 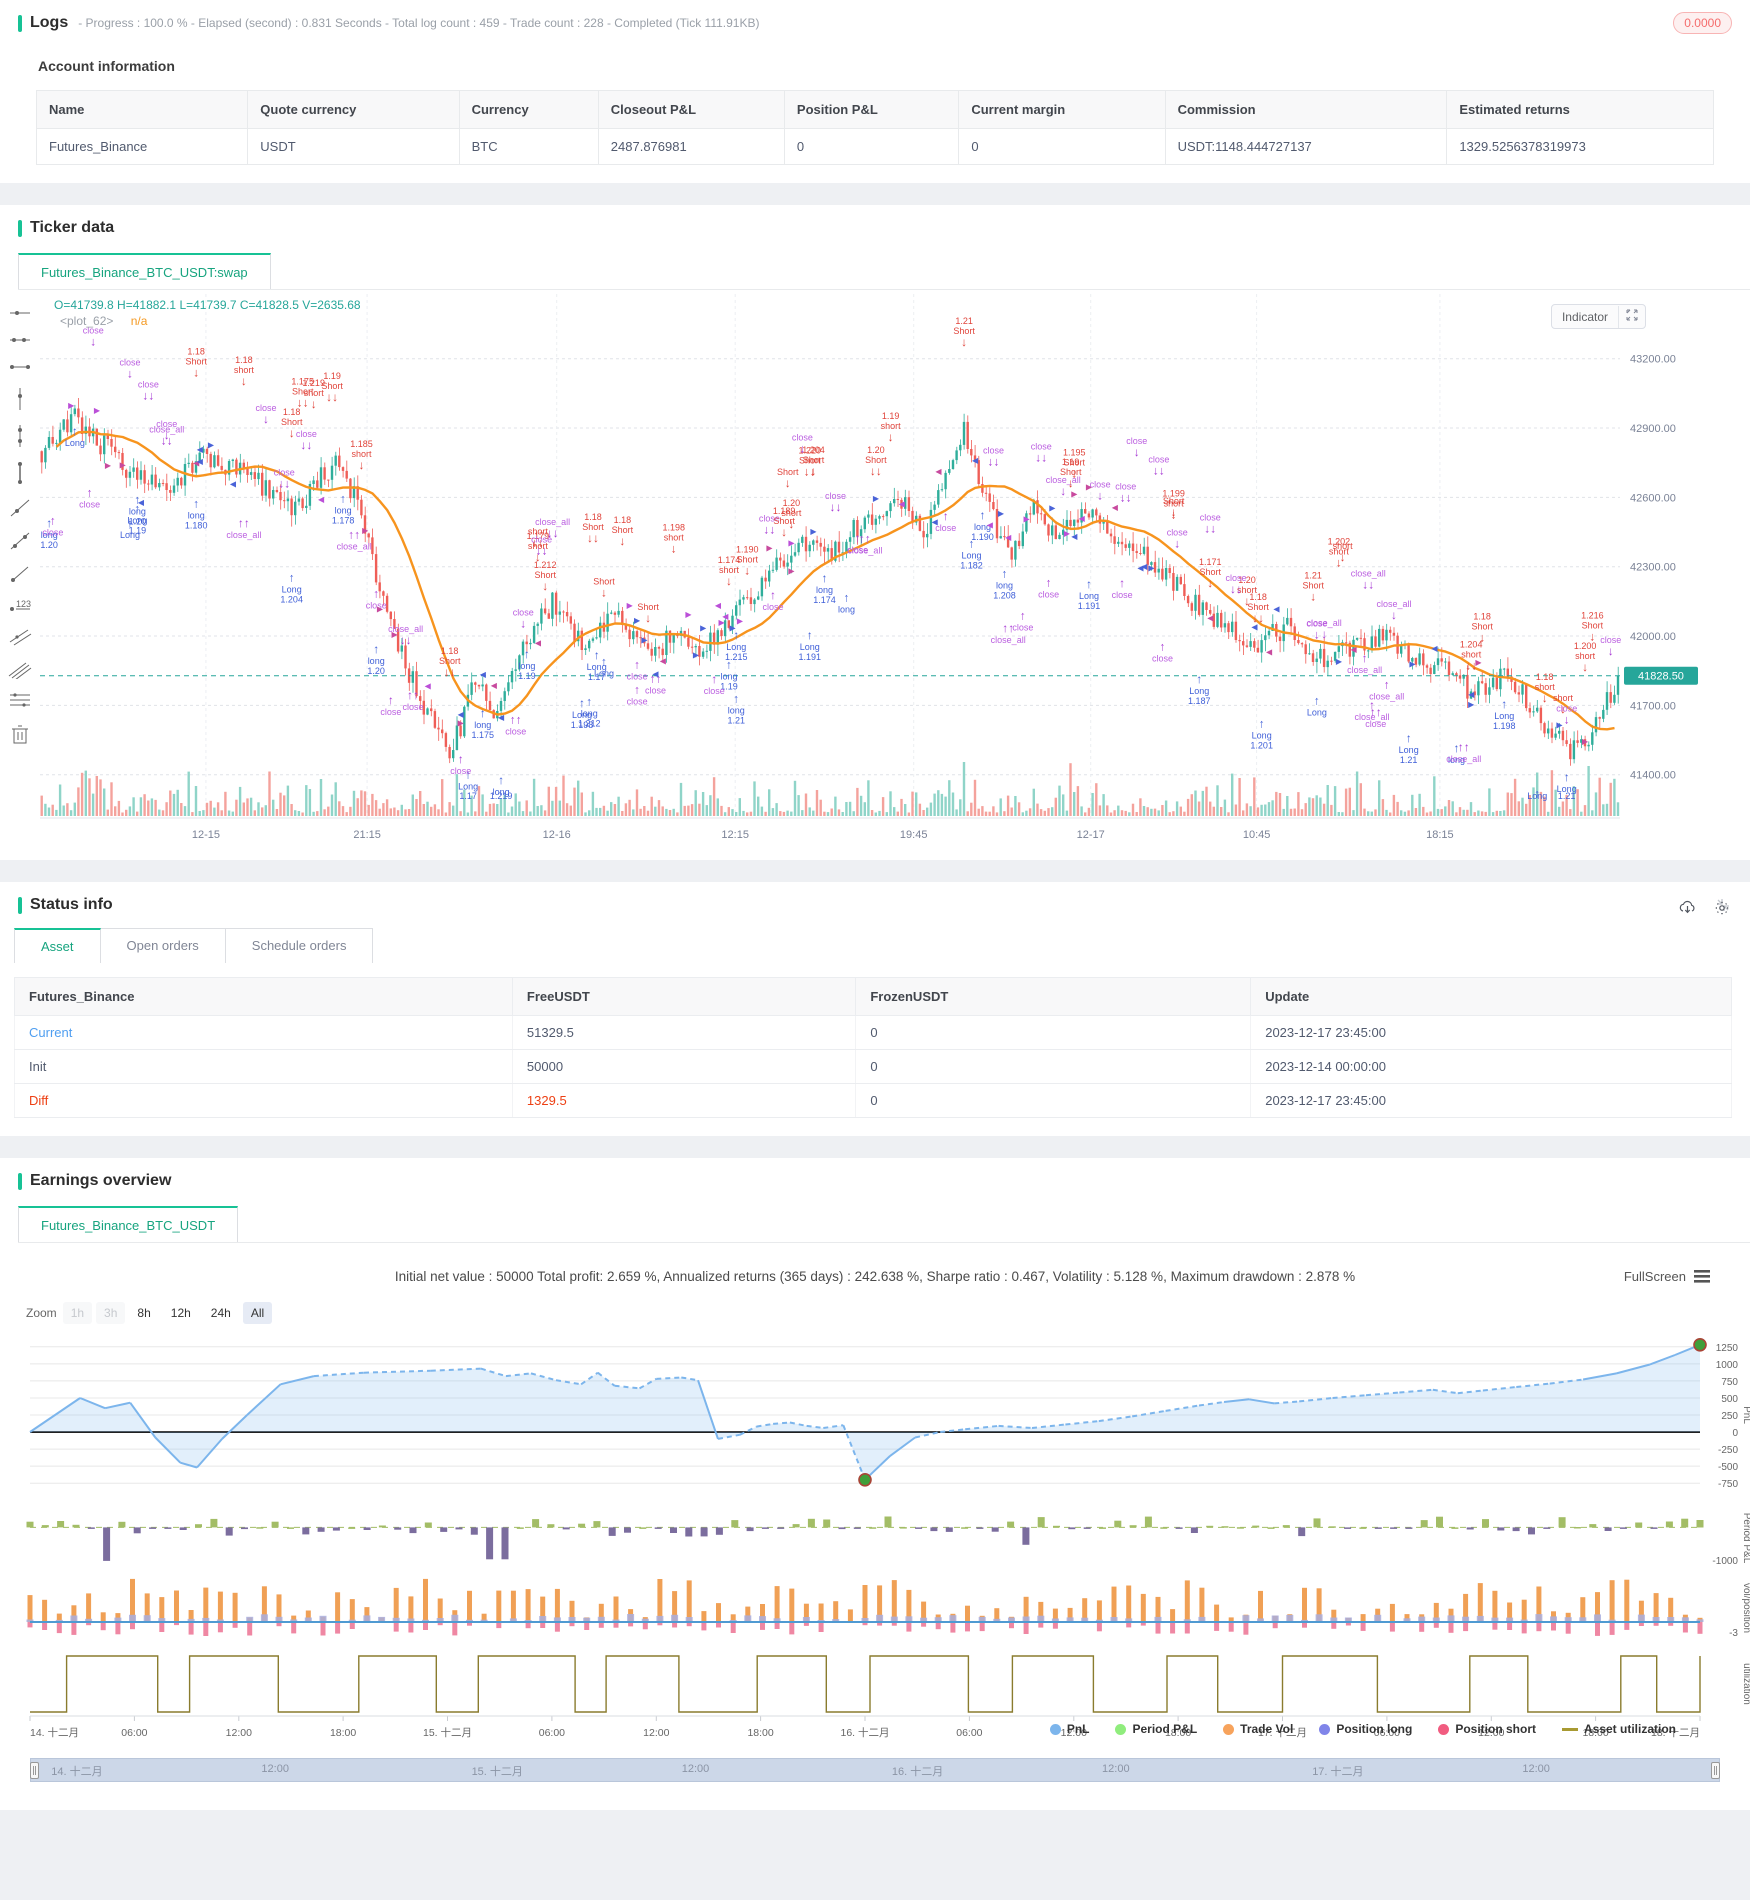 I want to click on account-cell: BTC, so click(x=528, y=146).